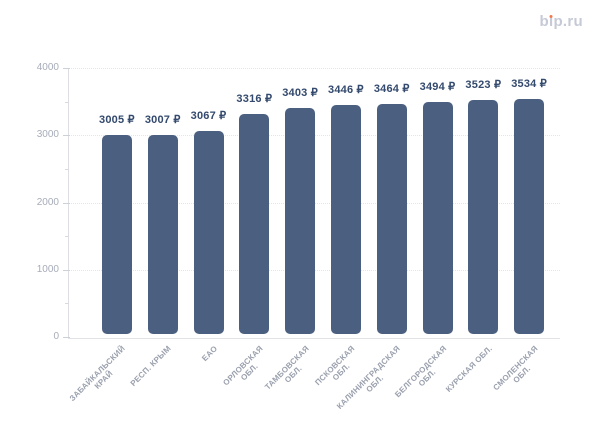 The height and width of the screenshot is (427, 600). What do you see at coordinates (56, 336) in the screenshot?
I see `y-axis-tick-label: 0` at bounding box center [56, 336].